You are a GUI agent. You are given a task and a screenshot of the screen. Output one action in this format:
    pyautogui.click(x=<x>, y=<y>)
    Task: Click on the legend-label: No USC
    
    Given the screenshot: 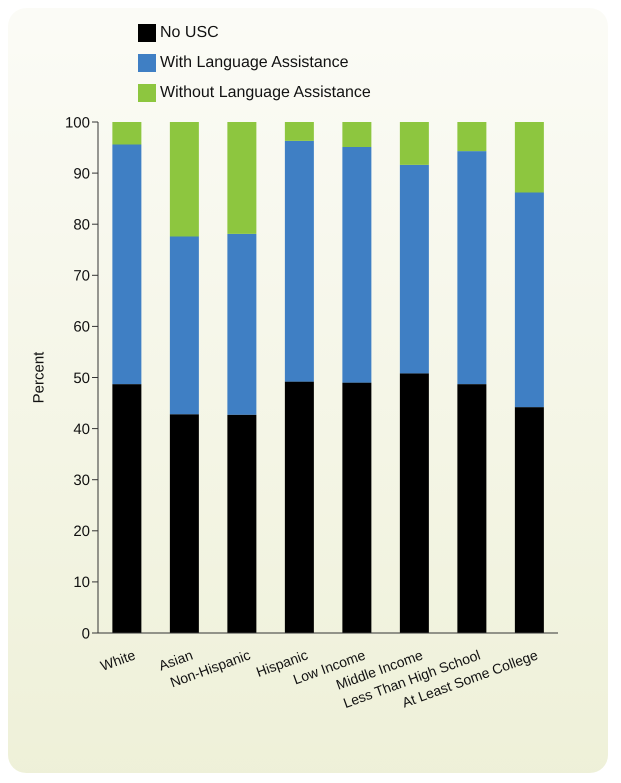 What is the action you would take?
    pyautogui.click(x=190, y=33)
    